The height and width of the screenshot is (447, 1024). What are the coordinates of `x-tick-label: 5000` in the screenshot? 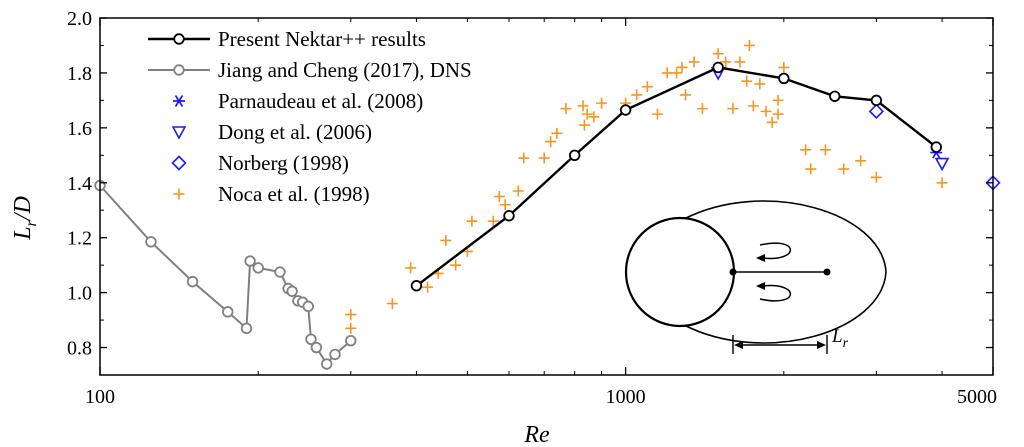 It's located at (977, 397).